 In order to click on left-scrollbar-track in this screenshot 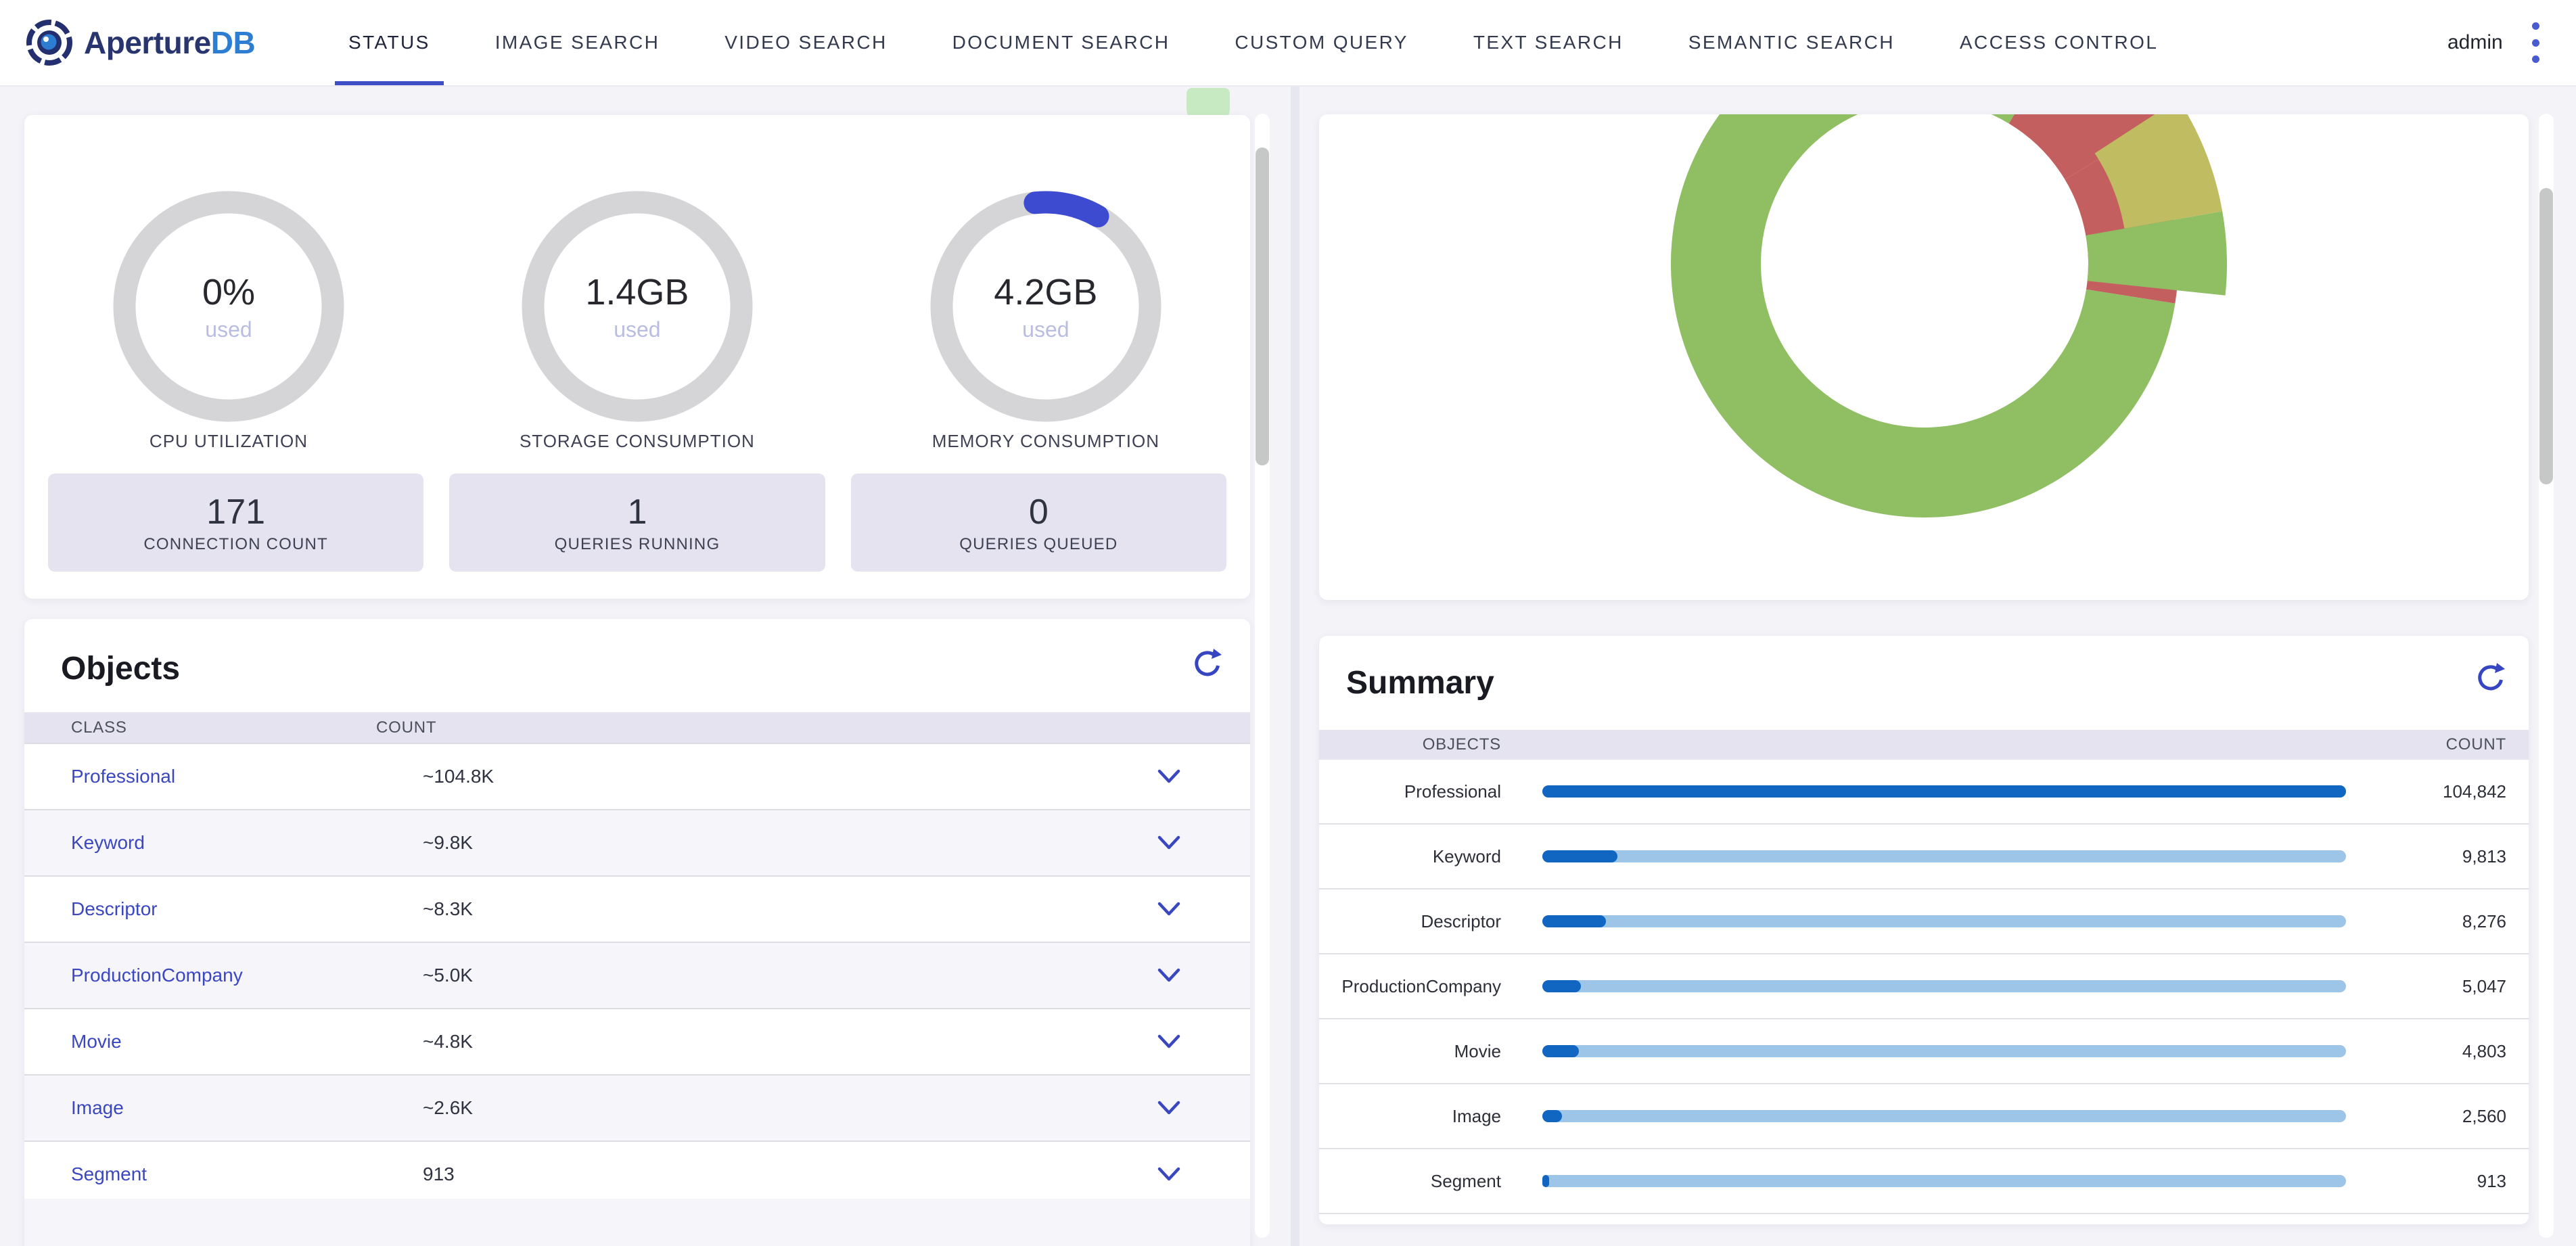, I will do `click(1262, 676)`.